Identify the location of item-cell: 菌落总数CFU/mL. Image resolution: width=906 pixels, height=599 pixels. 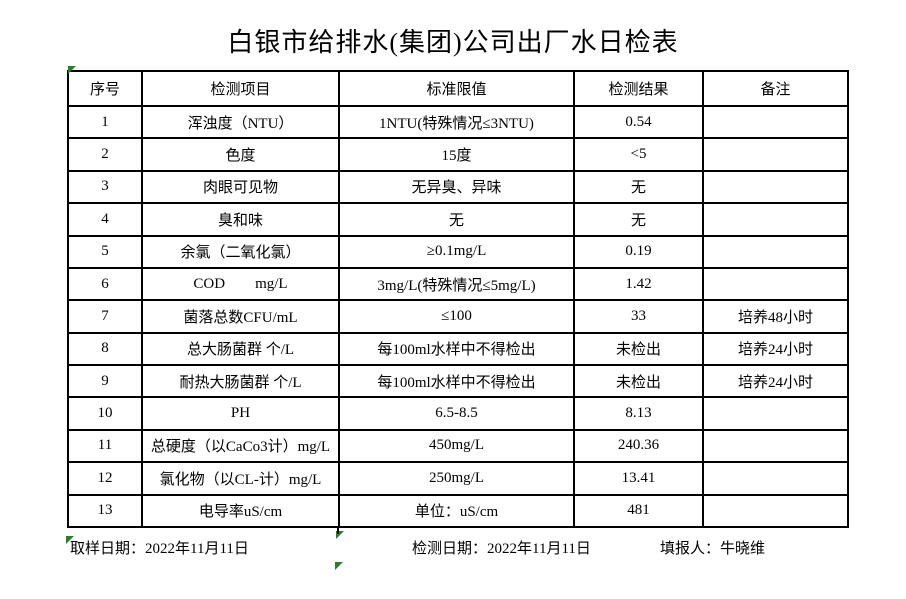
(240, 316).